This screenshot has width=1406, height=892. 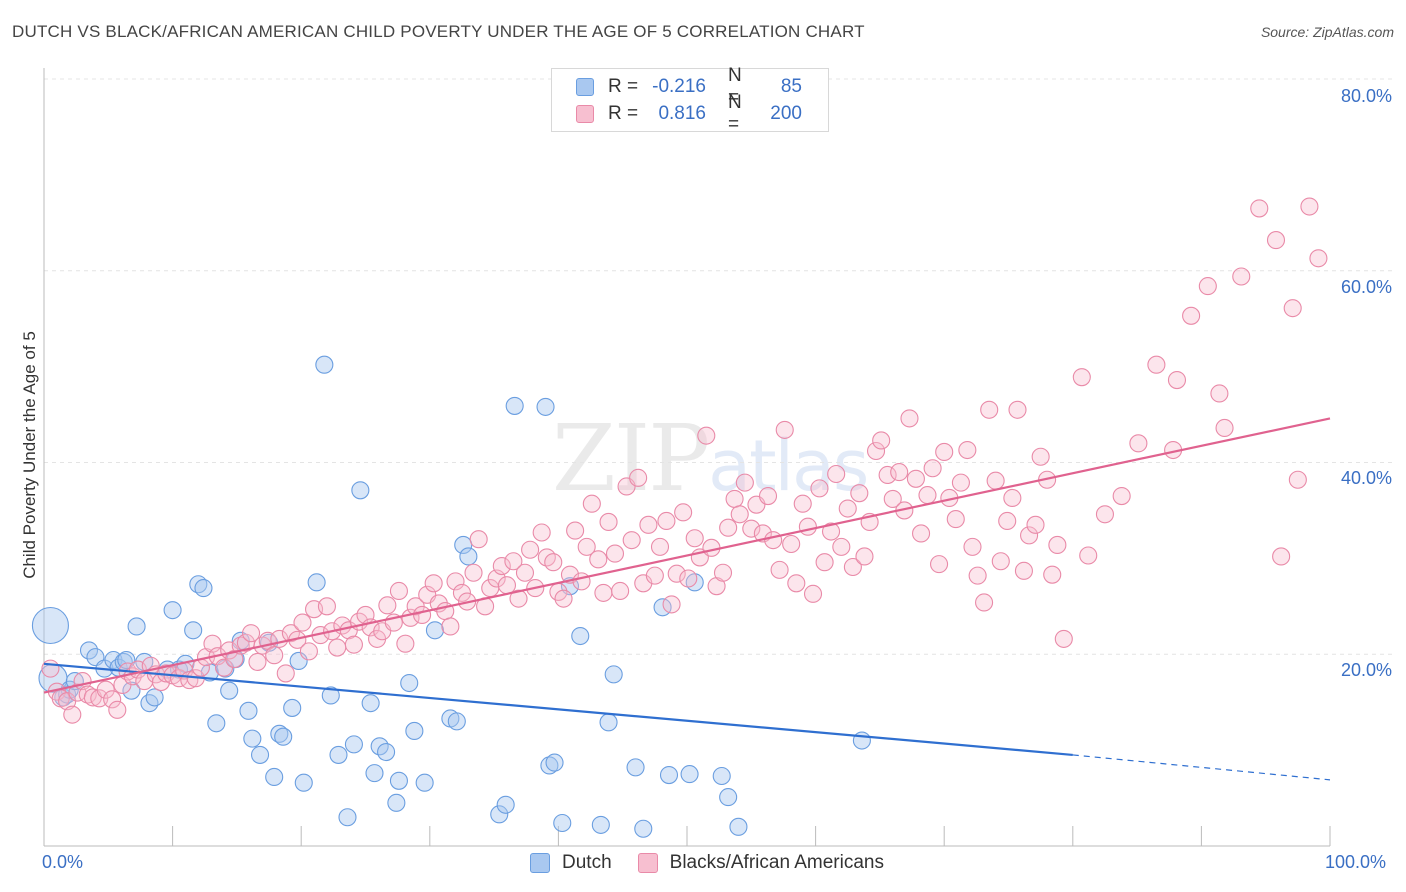 I want to click on legend-r-label: R =, so click(x=623, y=86).